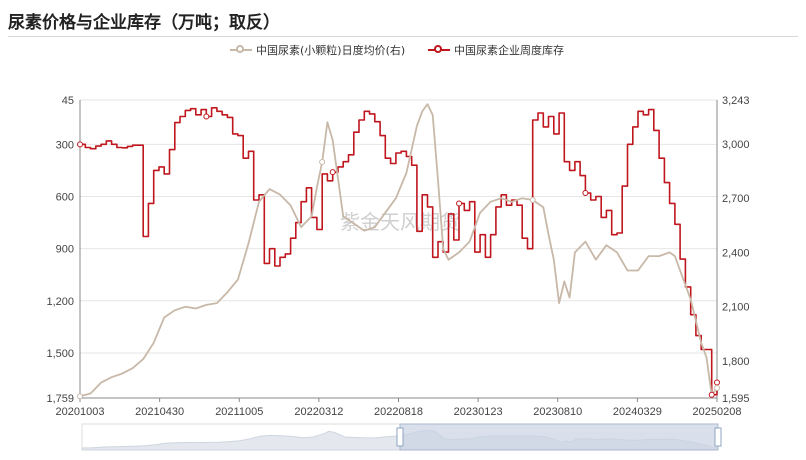 The image size is (806, 460). What do you see at coordinates (68, 101) in the screenshot?
I see `left-axis-tick-label: 45` at bounding box center [68, 101].